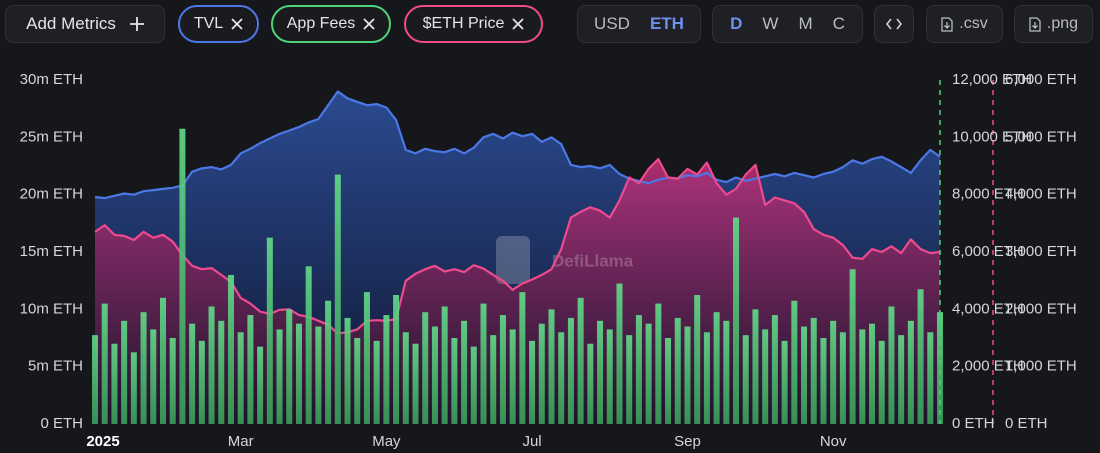 This screenshot has height=453, width=1100. I want to click on download-icon, so click(947, 24).